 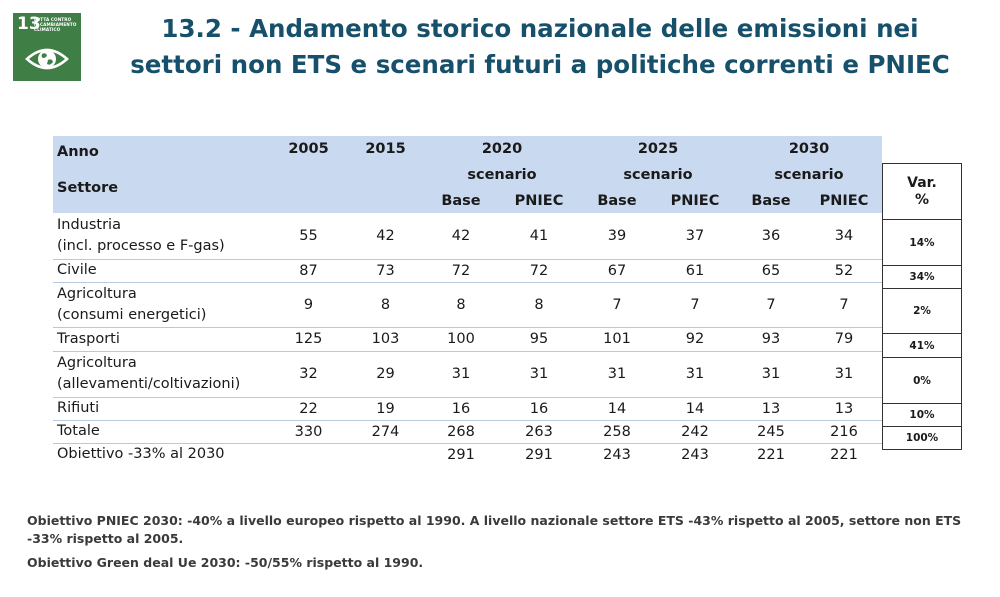 I want to click on table-cell: 34, so click(x=844, y=236).